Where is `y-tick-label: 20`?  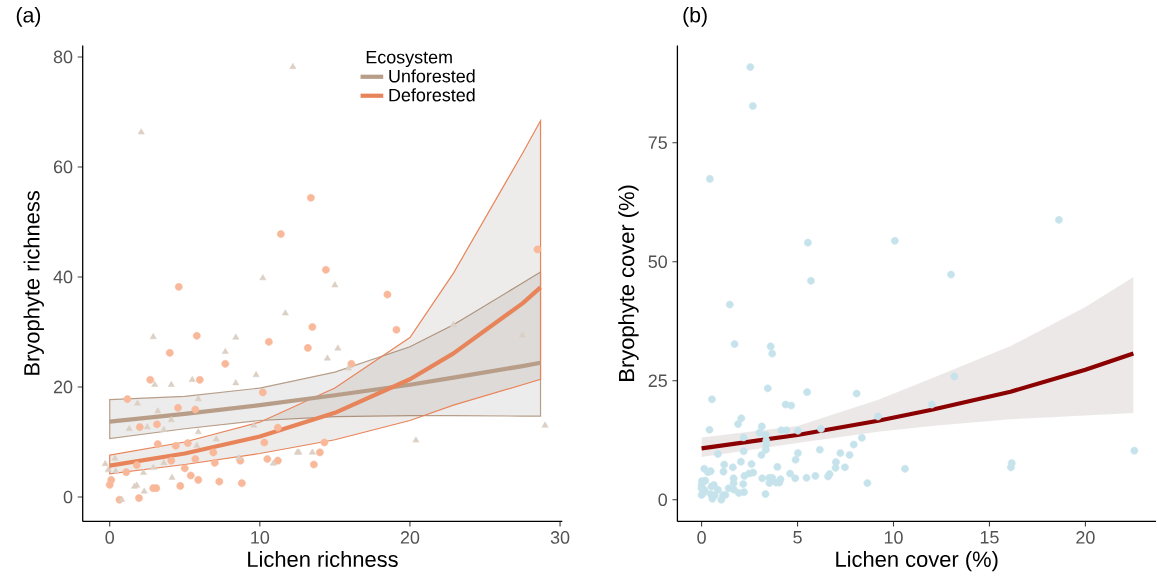
y-tick-label: 20 is located at coordinates (63, 387).